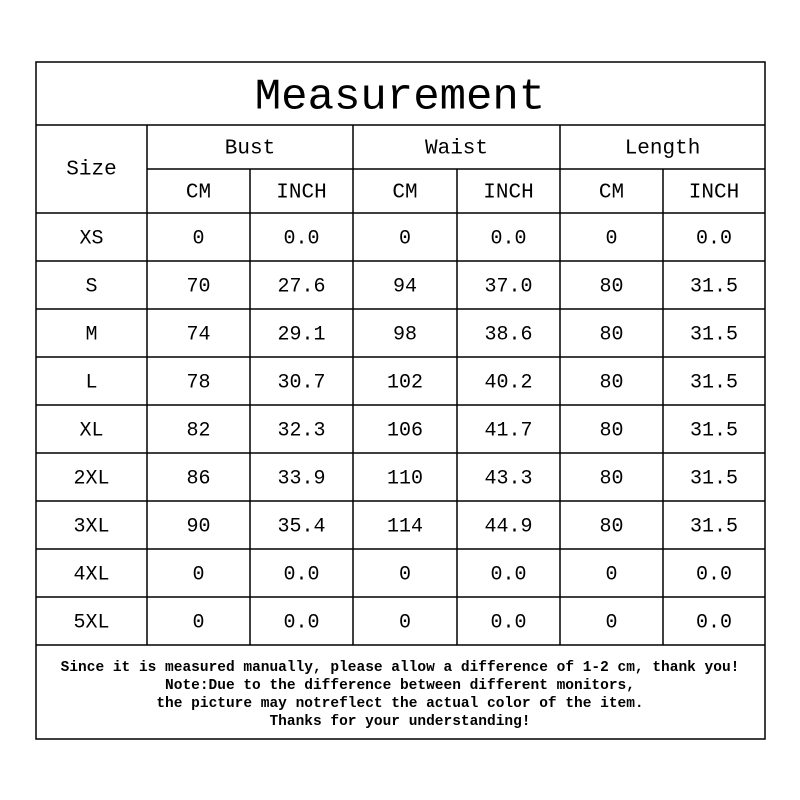 The width and height of the screenshot is (800, 800). Describe the element at coordinates (198, 526) in the screenshot. I see `table-cell: 90` at that location.